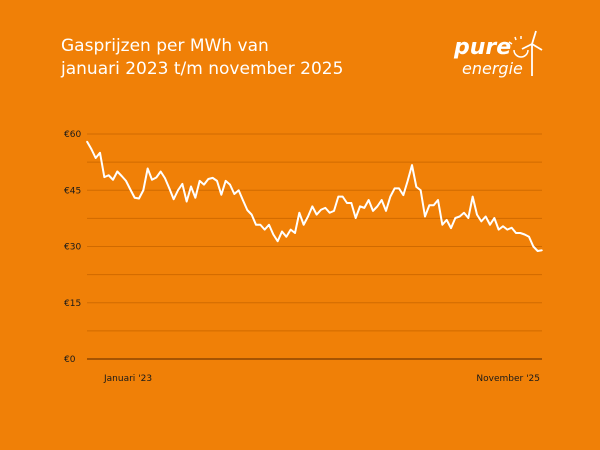 The image size is (600, 450). Describe the element at coordinates (532, 53) in the screenshot. I see `wind-turbine-icon` at that location.